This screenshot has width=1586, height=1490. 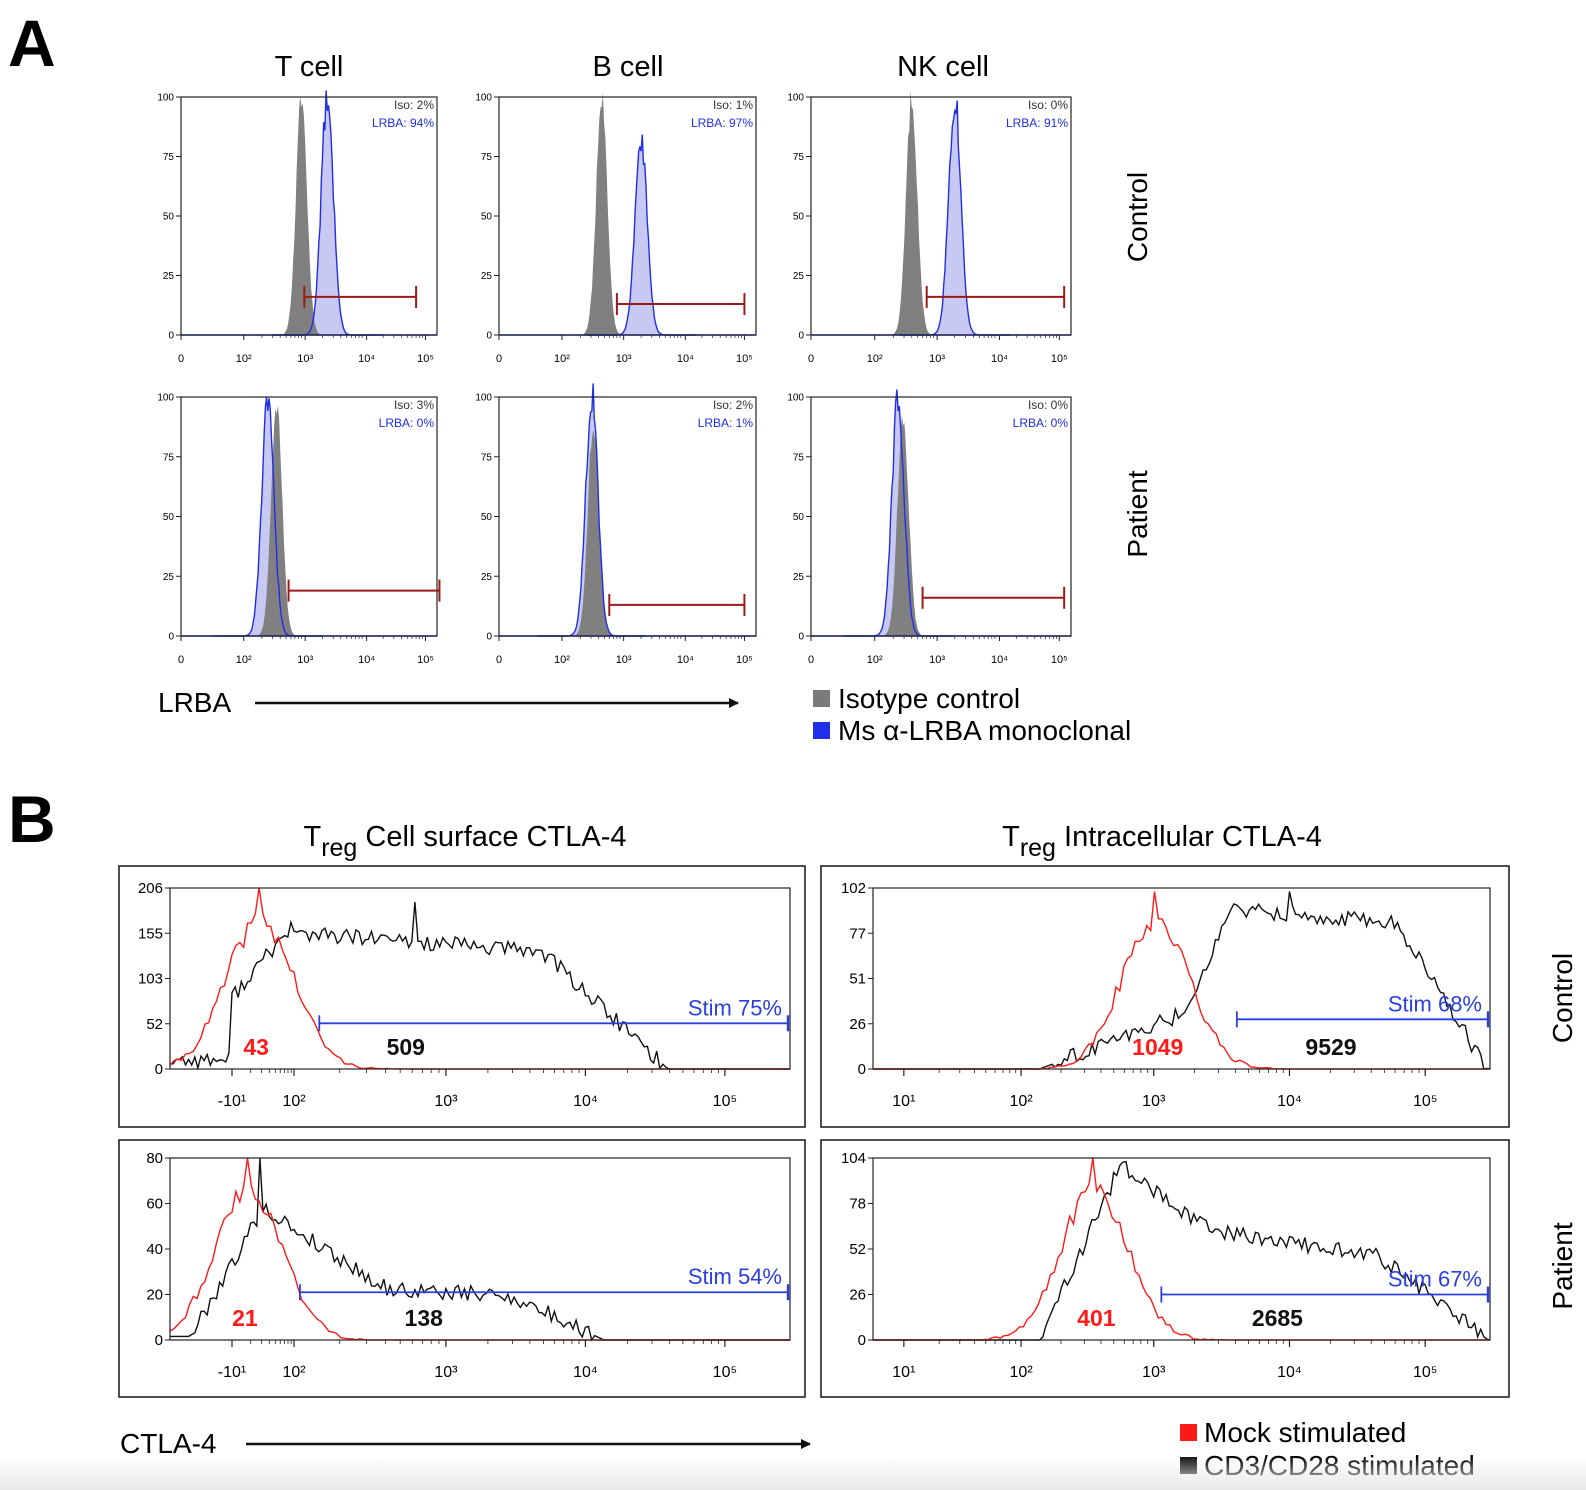 I want to click on stim-series-line, so click(x=1182, y=1250).